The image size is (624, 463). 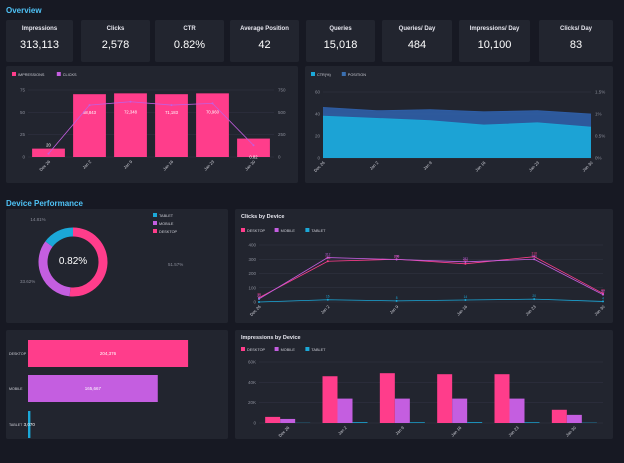 I want to click on y-left-tick-label: 25, so click(x=23, y=134).